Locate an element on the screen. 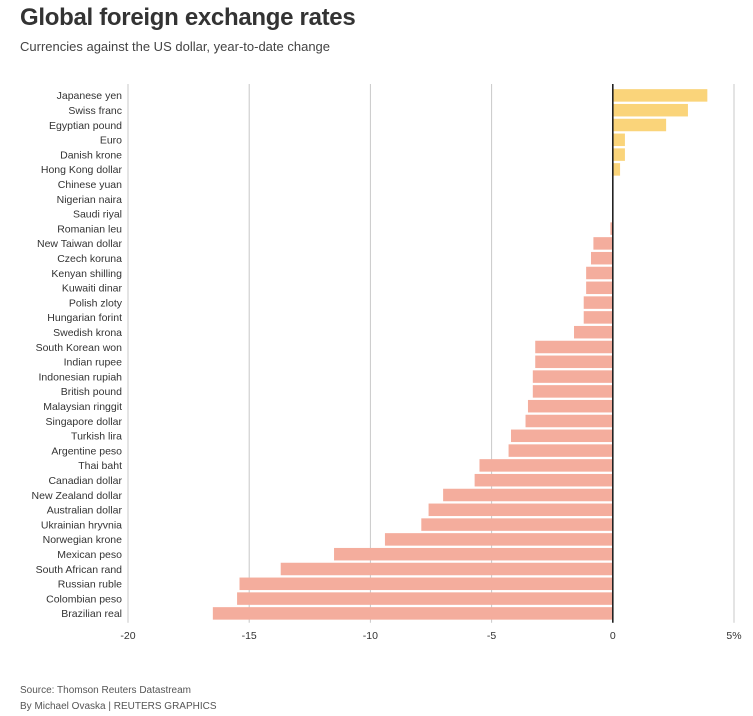 This screenshot has height=716, width=753. category-label: New Taiwan dollar is located at coordinates (80, 244).